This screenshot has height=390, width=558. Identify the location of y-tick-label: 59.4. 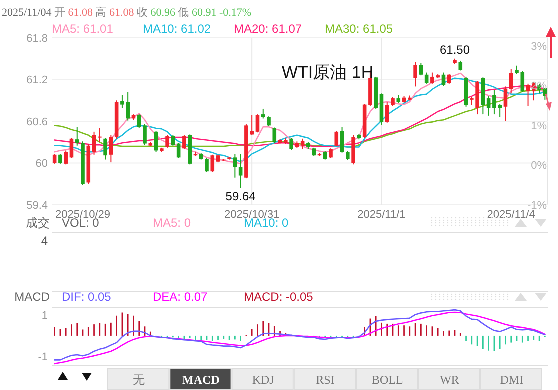
(37, 206).